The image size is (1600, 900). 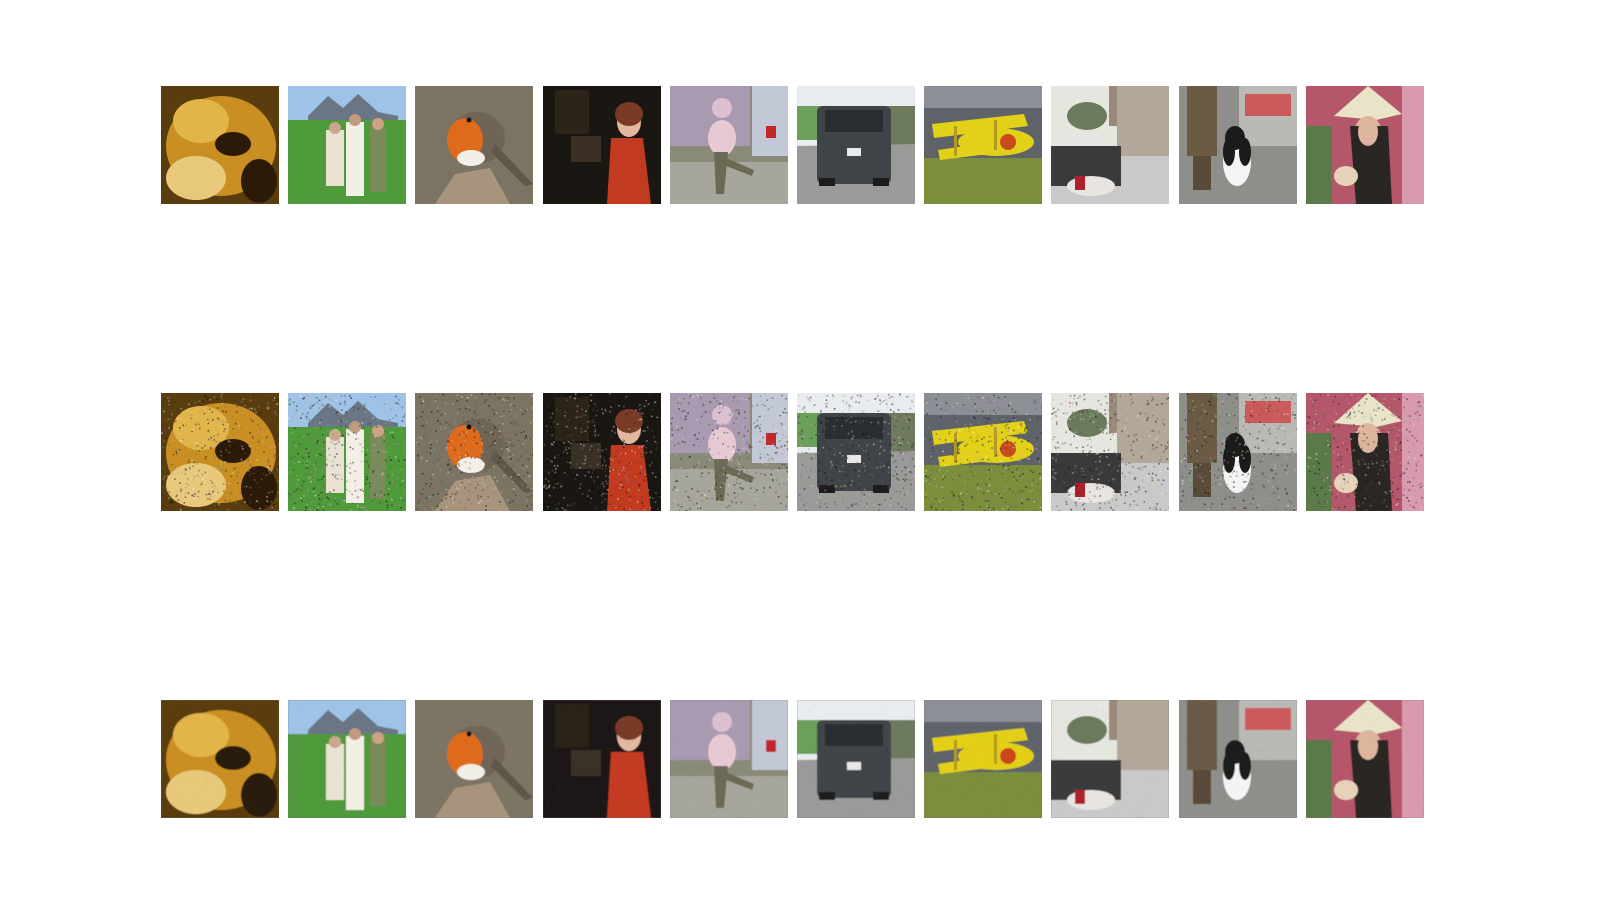 I want to click on thumbnail-original-suv-rear-on-road, so click(x=856, y=145).